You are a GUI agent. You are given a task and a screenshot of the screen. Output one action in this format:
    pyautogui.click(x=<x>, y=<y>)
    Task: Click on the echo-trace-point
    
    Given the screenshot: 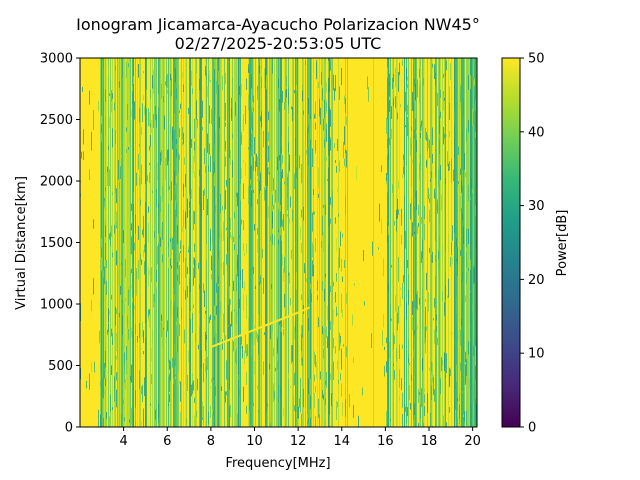 What is the action you would take?
    pyautogui.click(x=298, y=312)
    